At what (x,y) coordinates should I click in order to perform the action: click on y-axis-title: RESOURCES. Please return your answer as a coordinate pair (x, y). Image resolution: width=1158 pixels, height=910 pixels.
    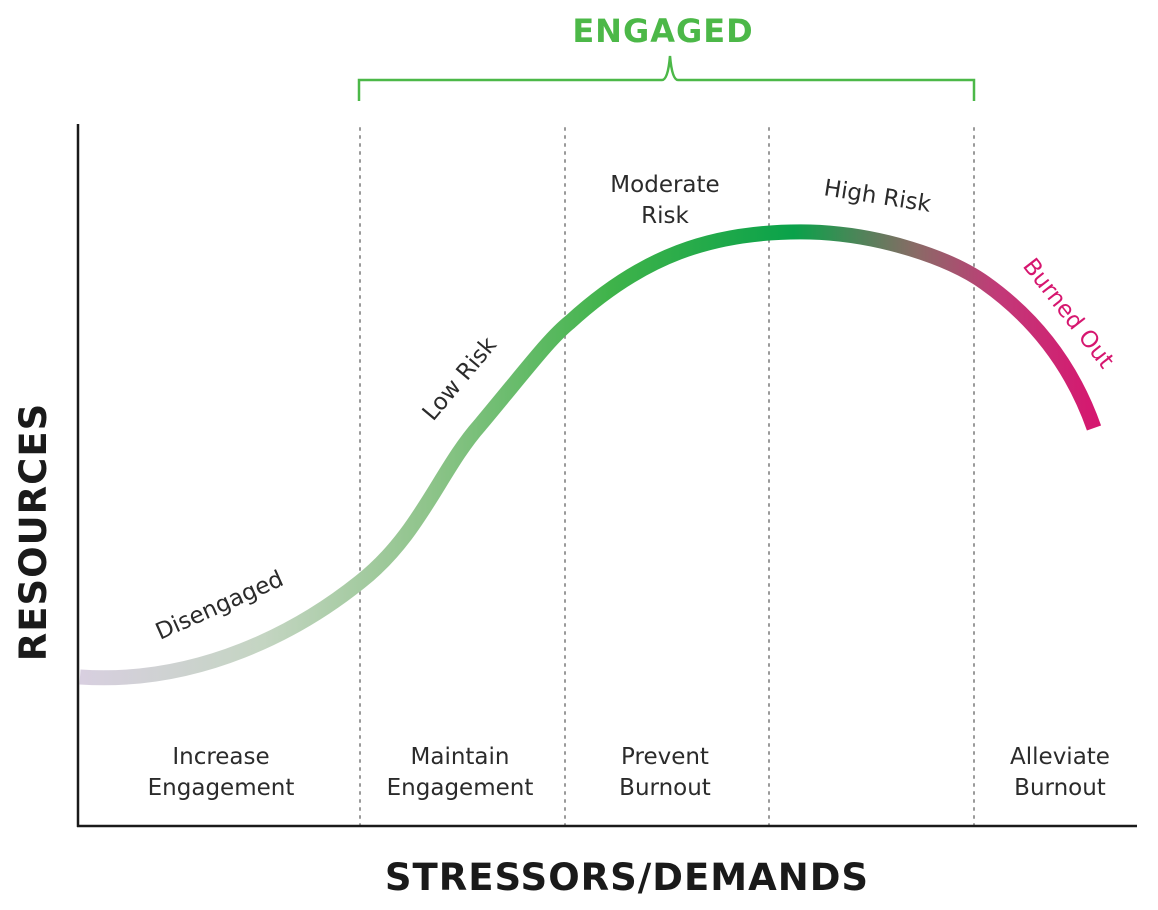
    Looking at the image, I should click on (33, 532).